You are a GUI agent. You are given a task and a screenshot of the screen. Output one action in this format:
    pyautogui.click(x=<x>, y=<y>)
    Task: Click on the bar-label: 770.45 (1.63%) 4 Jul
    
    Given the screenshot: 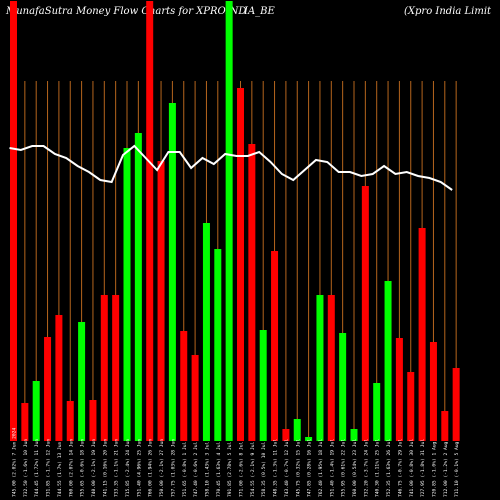 What is the action you would take?
    pyautogui.click(x=219, y=469)
    